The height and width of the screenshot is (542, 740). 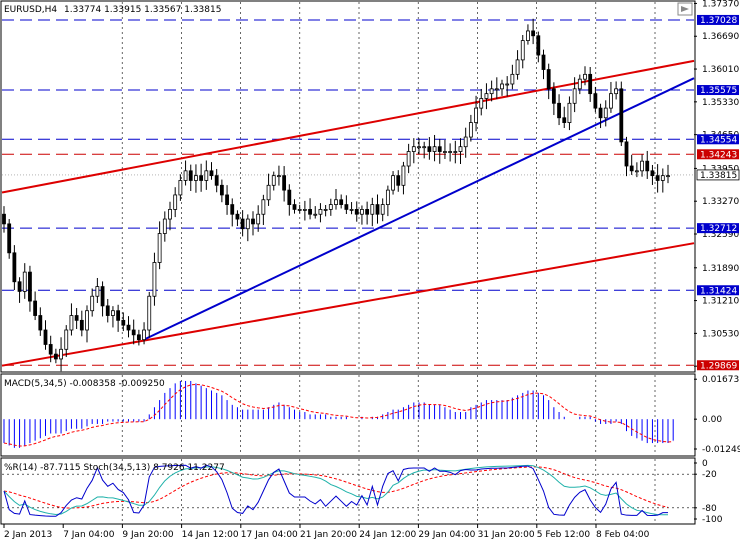 I want to click on time-tick-label: 31 Jan 20:00, so click(x=506, y=535).